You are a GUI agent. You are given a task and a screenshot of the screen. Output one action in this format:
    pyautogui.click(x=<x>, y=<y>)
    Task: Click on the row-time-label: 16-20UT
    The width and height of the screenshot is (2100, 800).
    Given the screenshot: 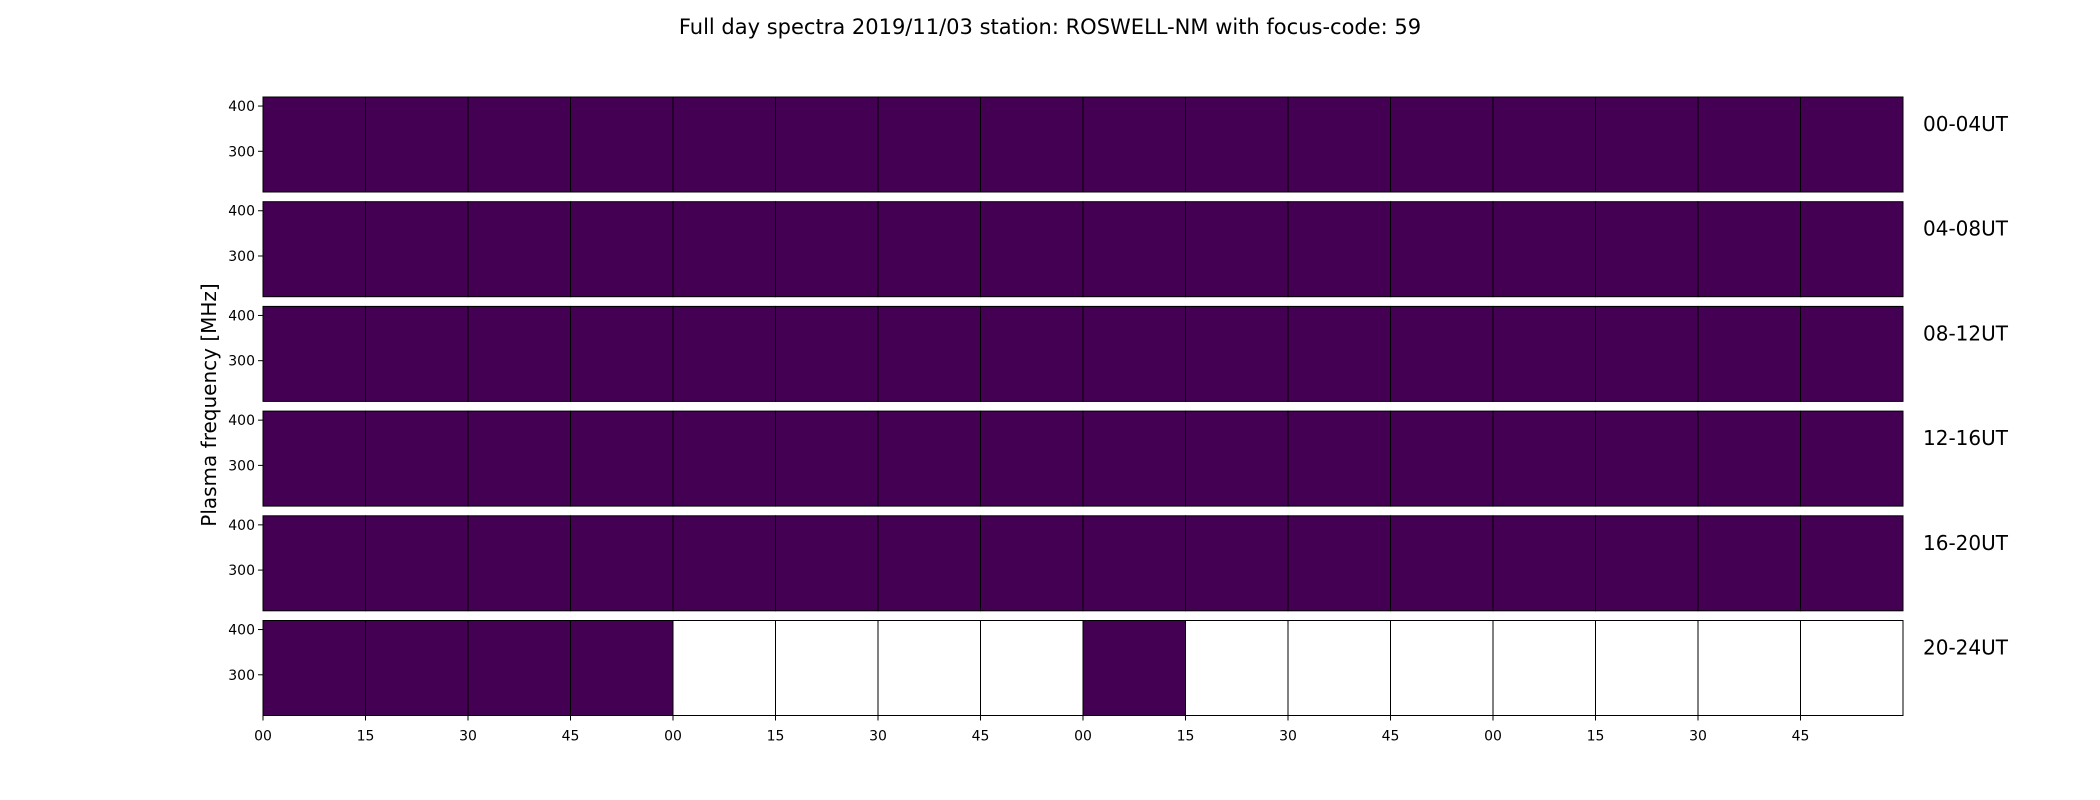 What is the action you would take?
    pyautogui.click(x=1966, y=543)
    